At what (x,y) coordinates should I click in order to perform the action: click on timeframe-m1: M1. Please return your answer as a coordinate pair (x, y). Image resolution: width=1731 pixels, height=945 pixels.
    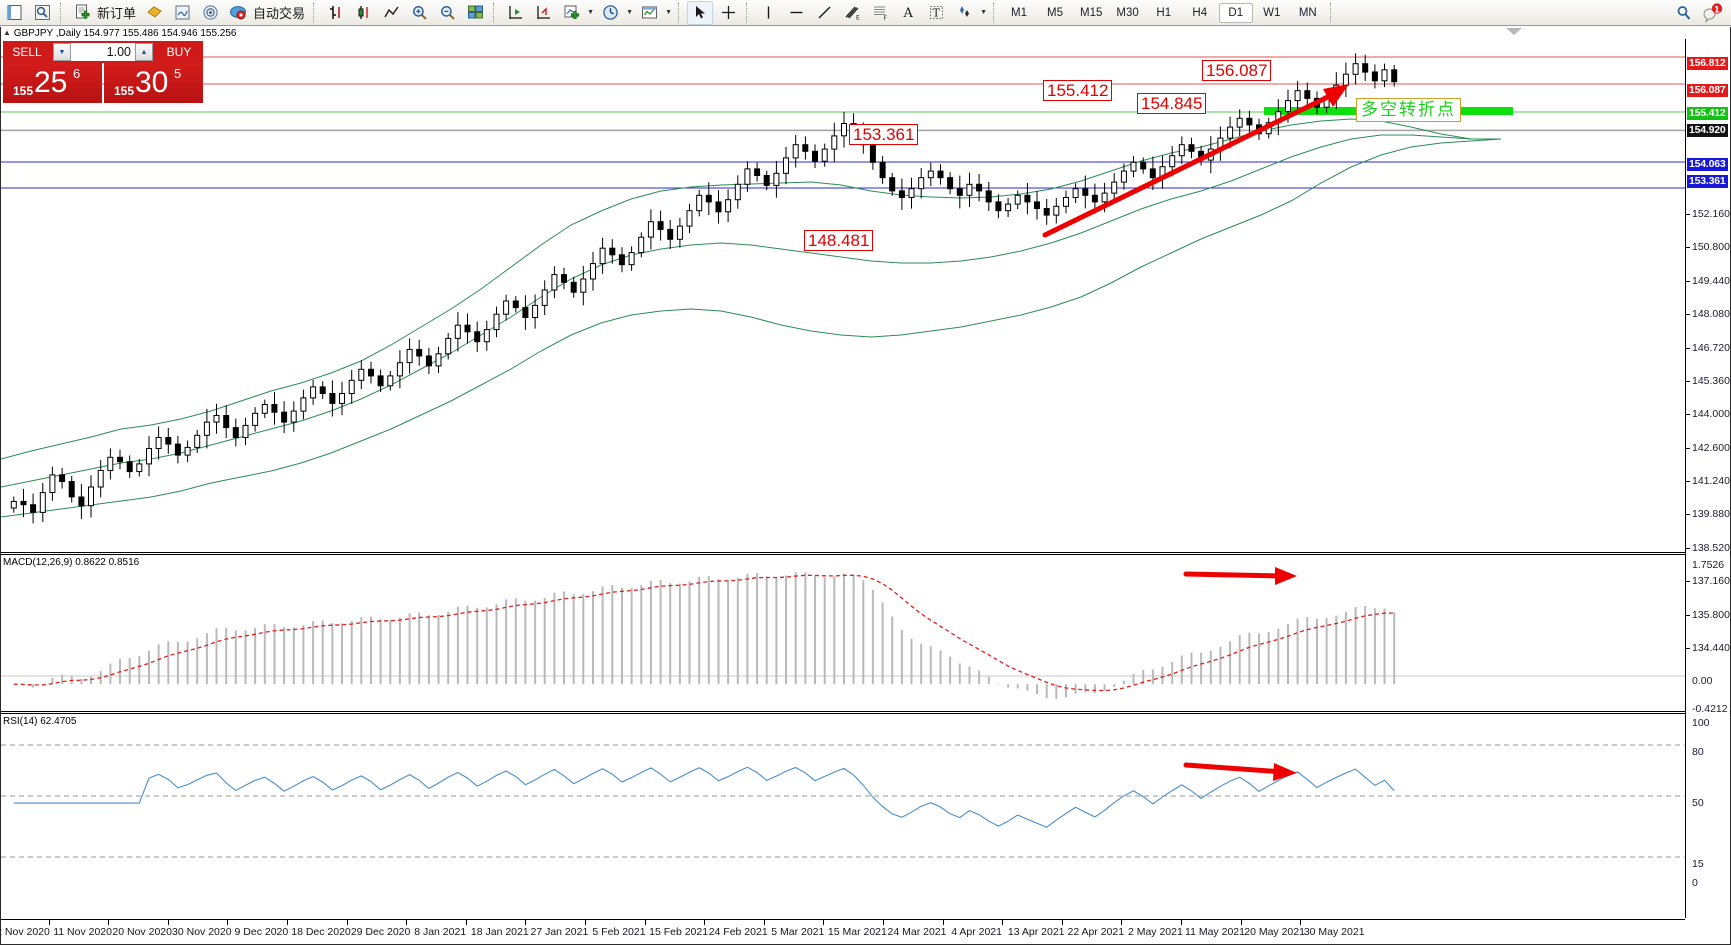
    Looking at the image, I should click on (1019, 12).